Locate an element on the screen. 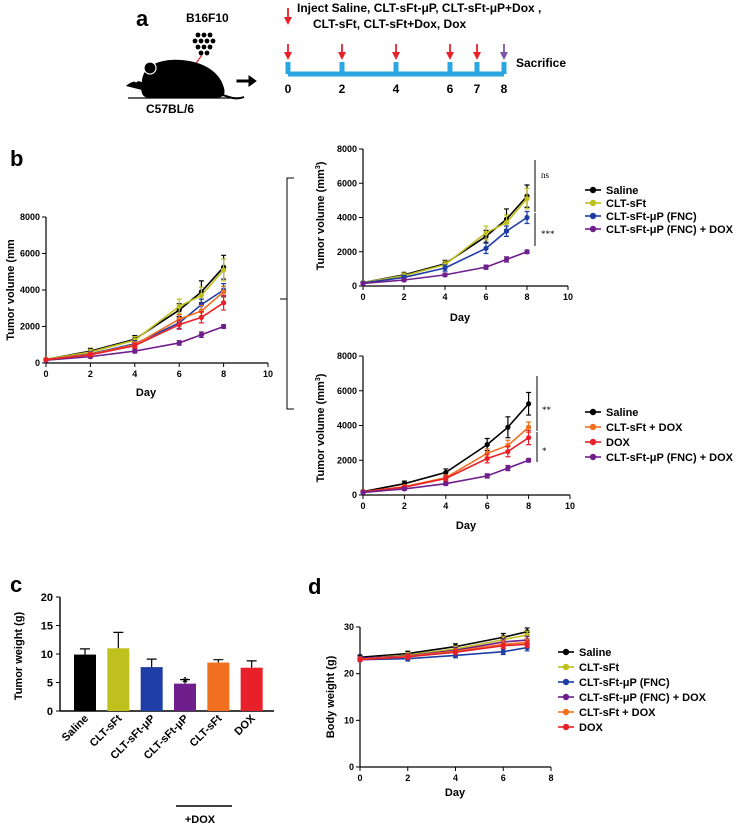  cell-line-label: B16F10 is located at coordinates (207, 18).